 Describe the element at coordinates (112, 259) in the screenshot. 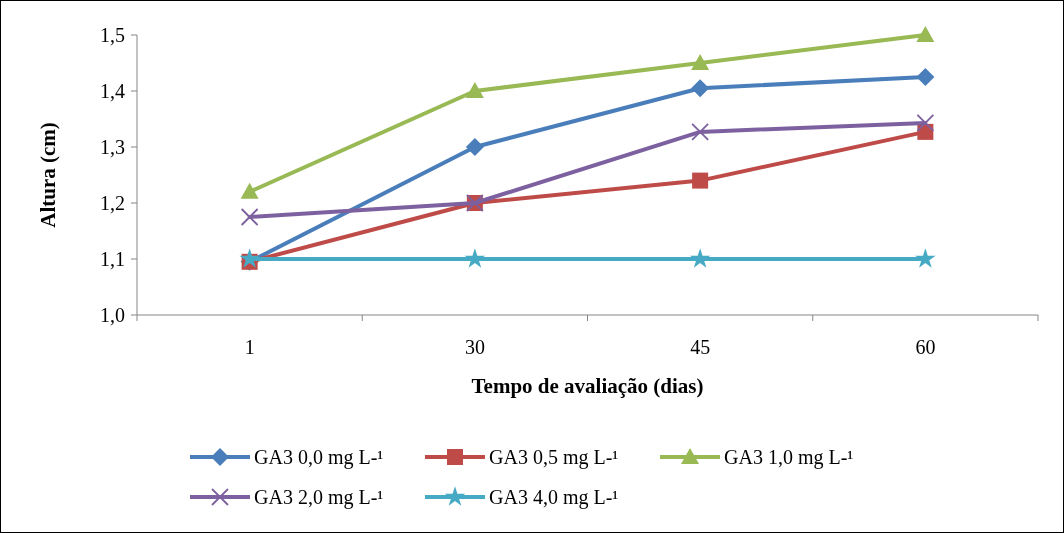

I see `y-tick-label: 1,1` at that location.